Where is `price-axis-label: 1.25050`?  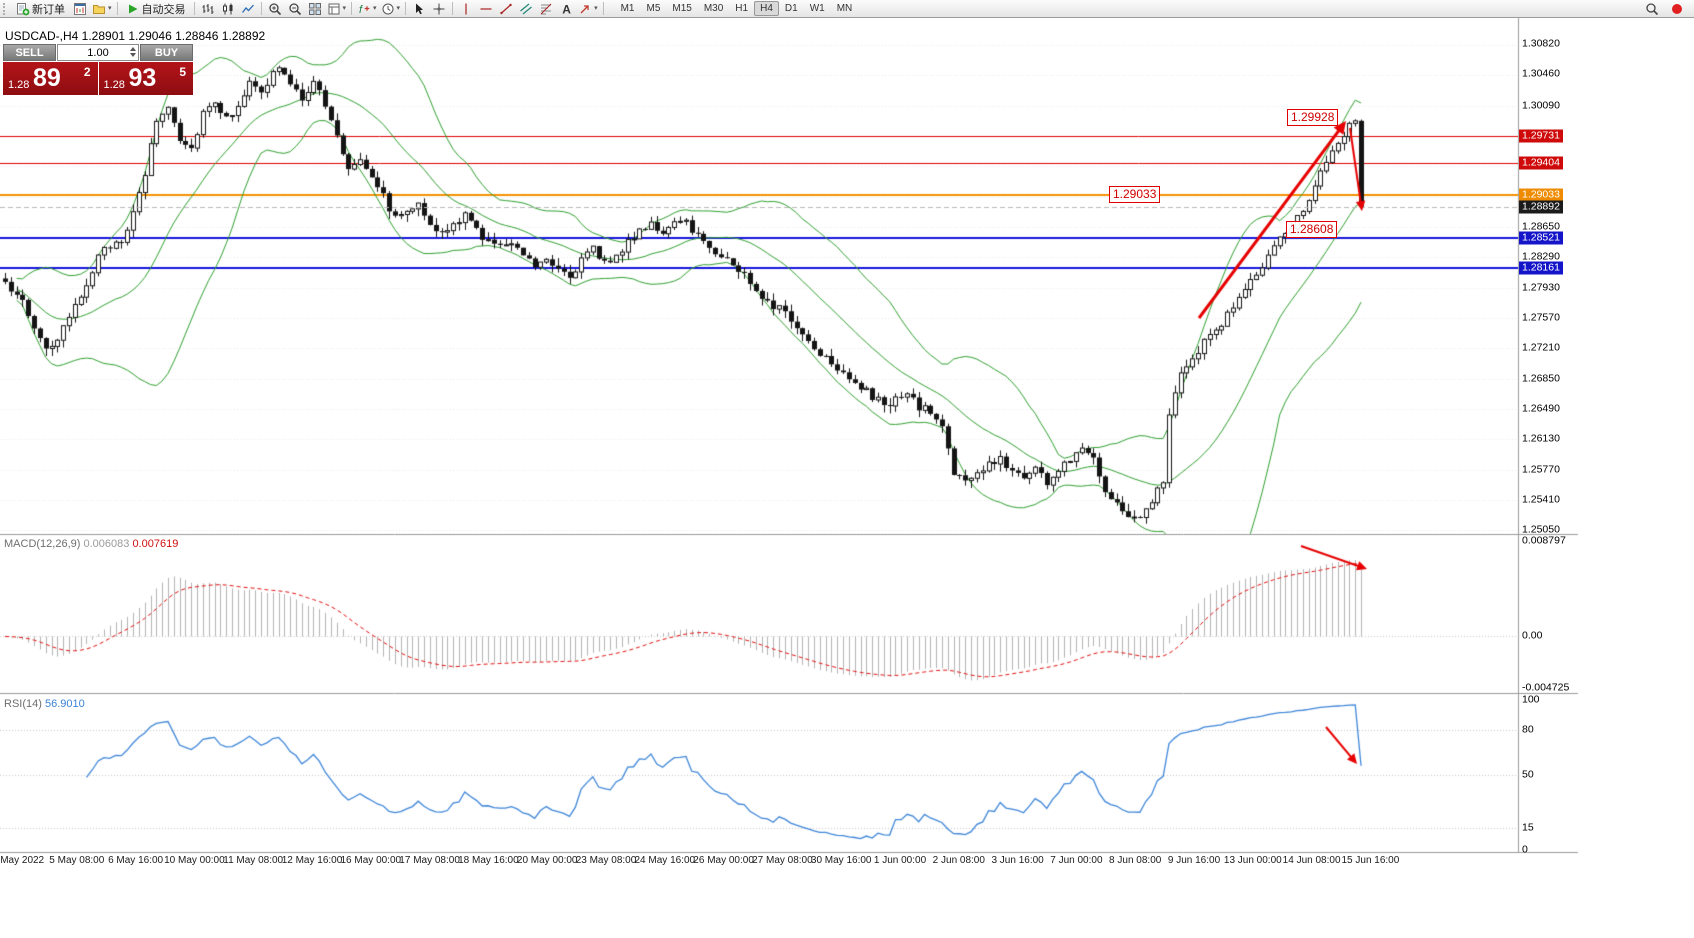
price-axis-label: 1.25050 is located at coordinates (1541, 529).